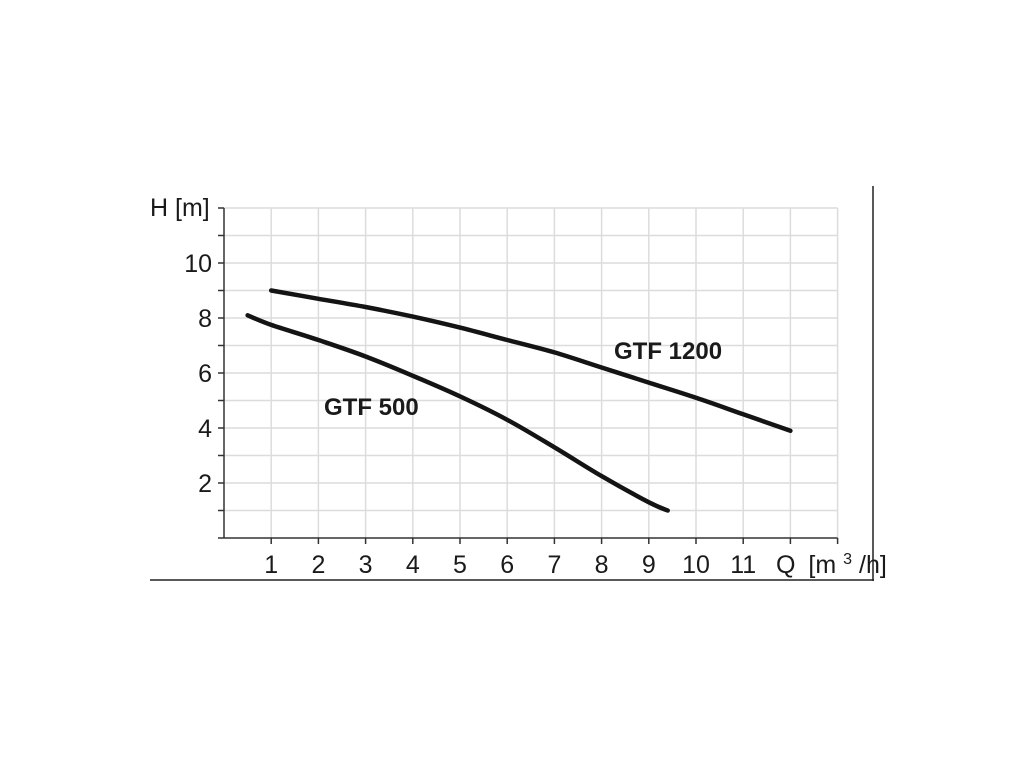 The width and height of the screenshot is (1024, 768). What do you see at coordinates (413, 565) in the screenshot?
I see `x-tick-label: 4` at bounding box center [413, 565].